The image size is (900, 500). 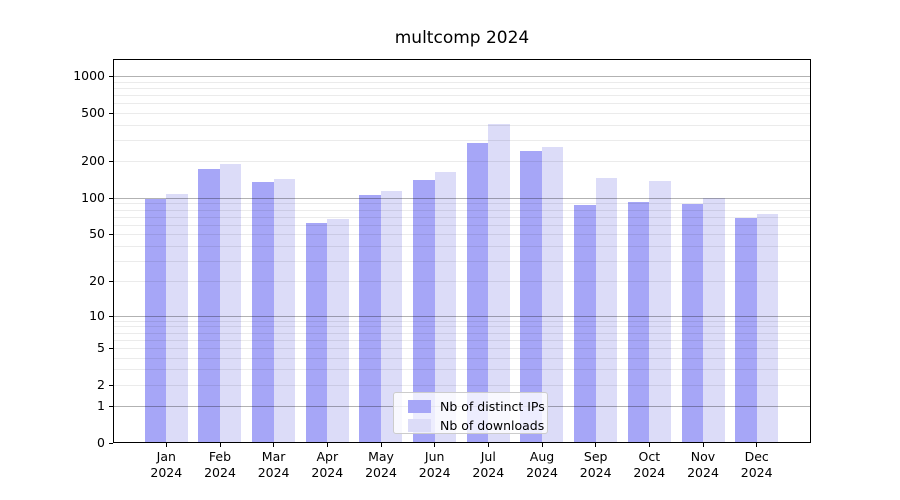 What do you see at coordinates (585, 323) in the screenshot?
I see `bar-sep-ips` at bounding box center [585, 323].